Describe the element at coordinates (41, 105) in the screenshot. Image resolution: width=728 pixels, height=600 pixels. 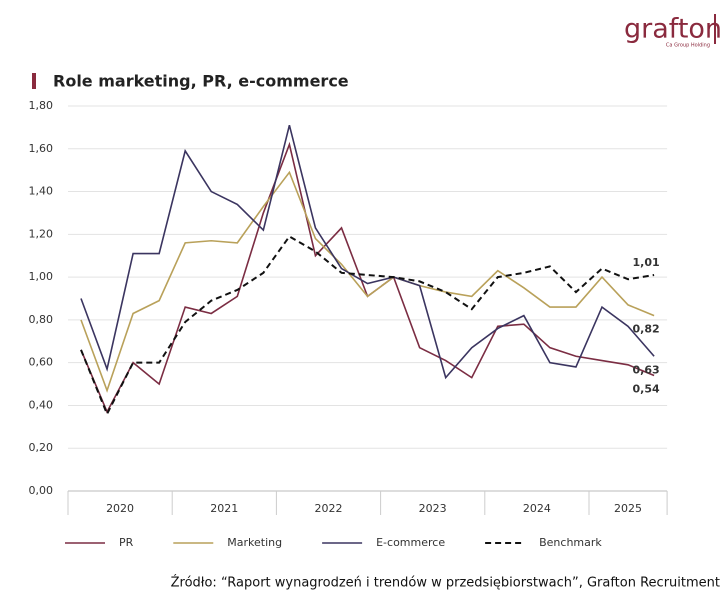
I see `y-tick-label: 1,80` at that location.